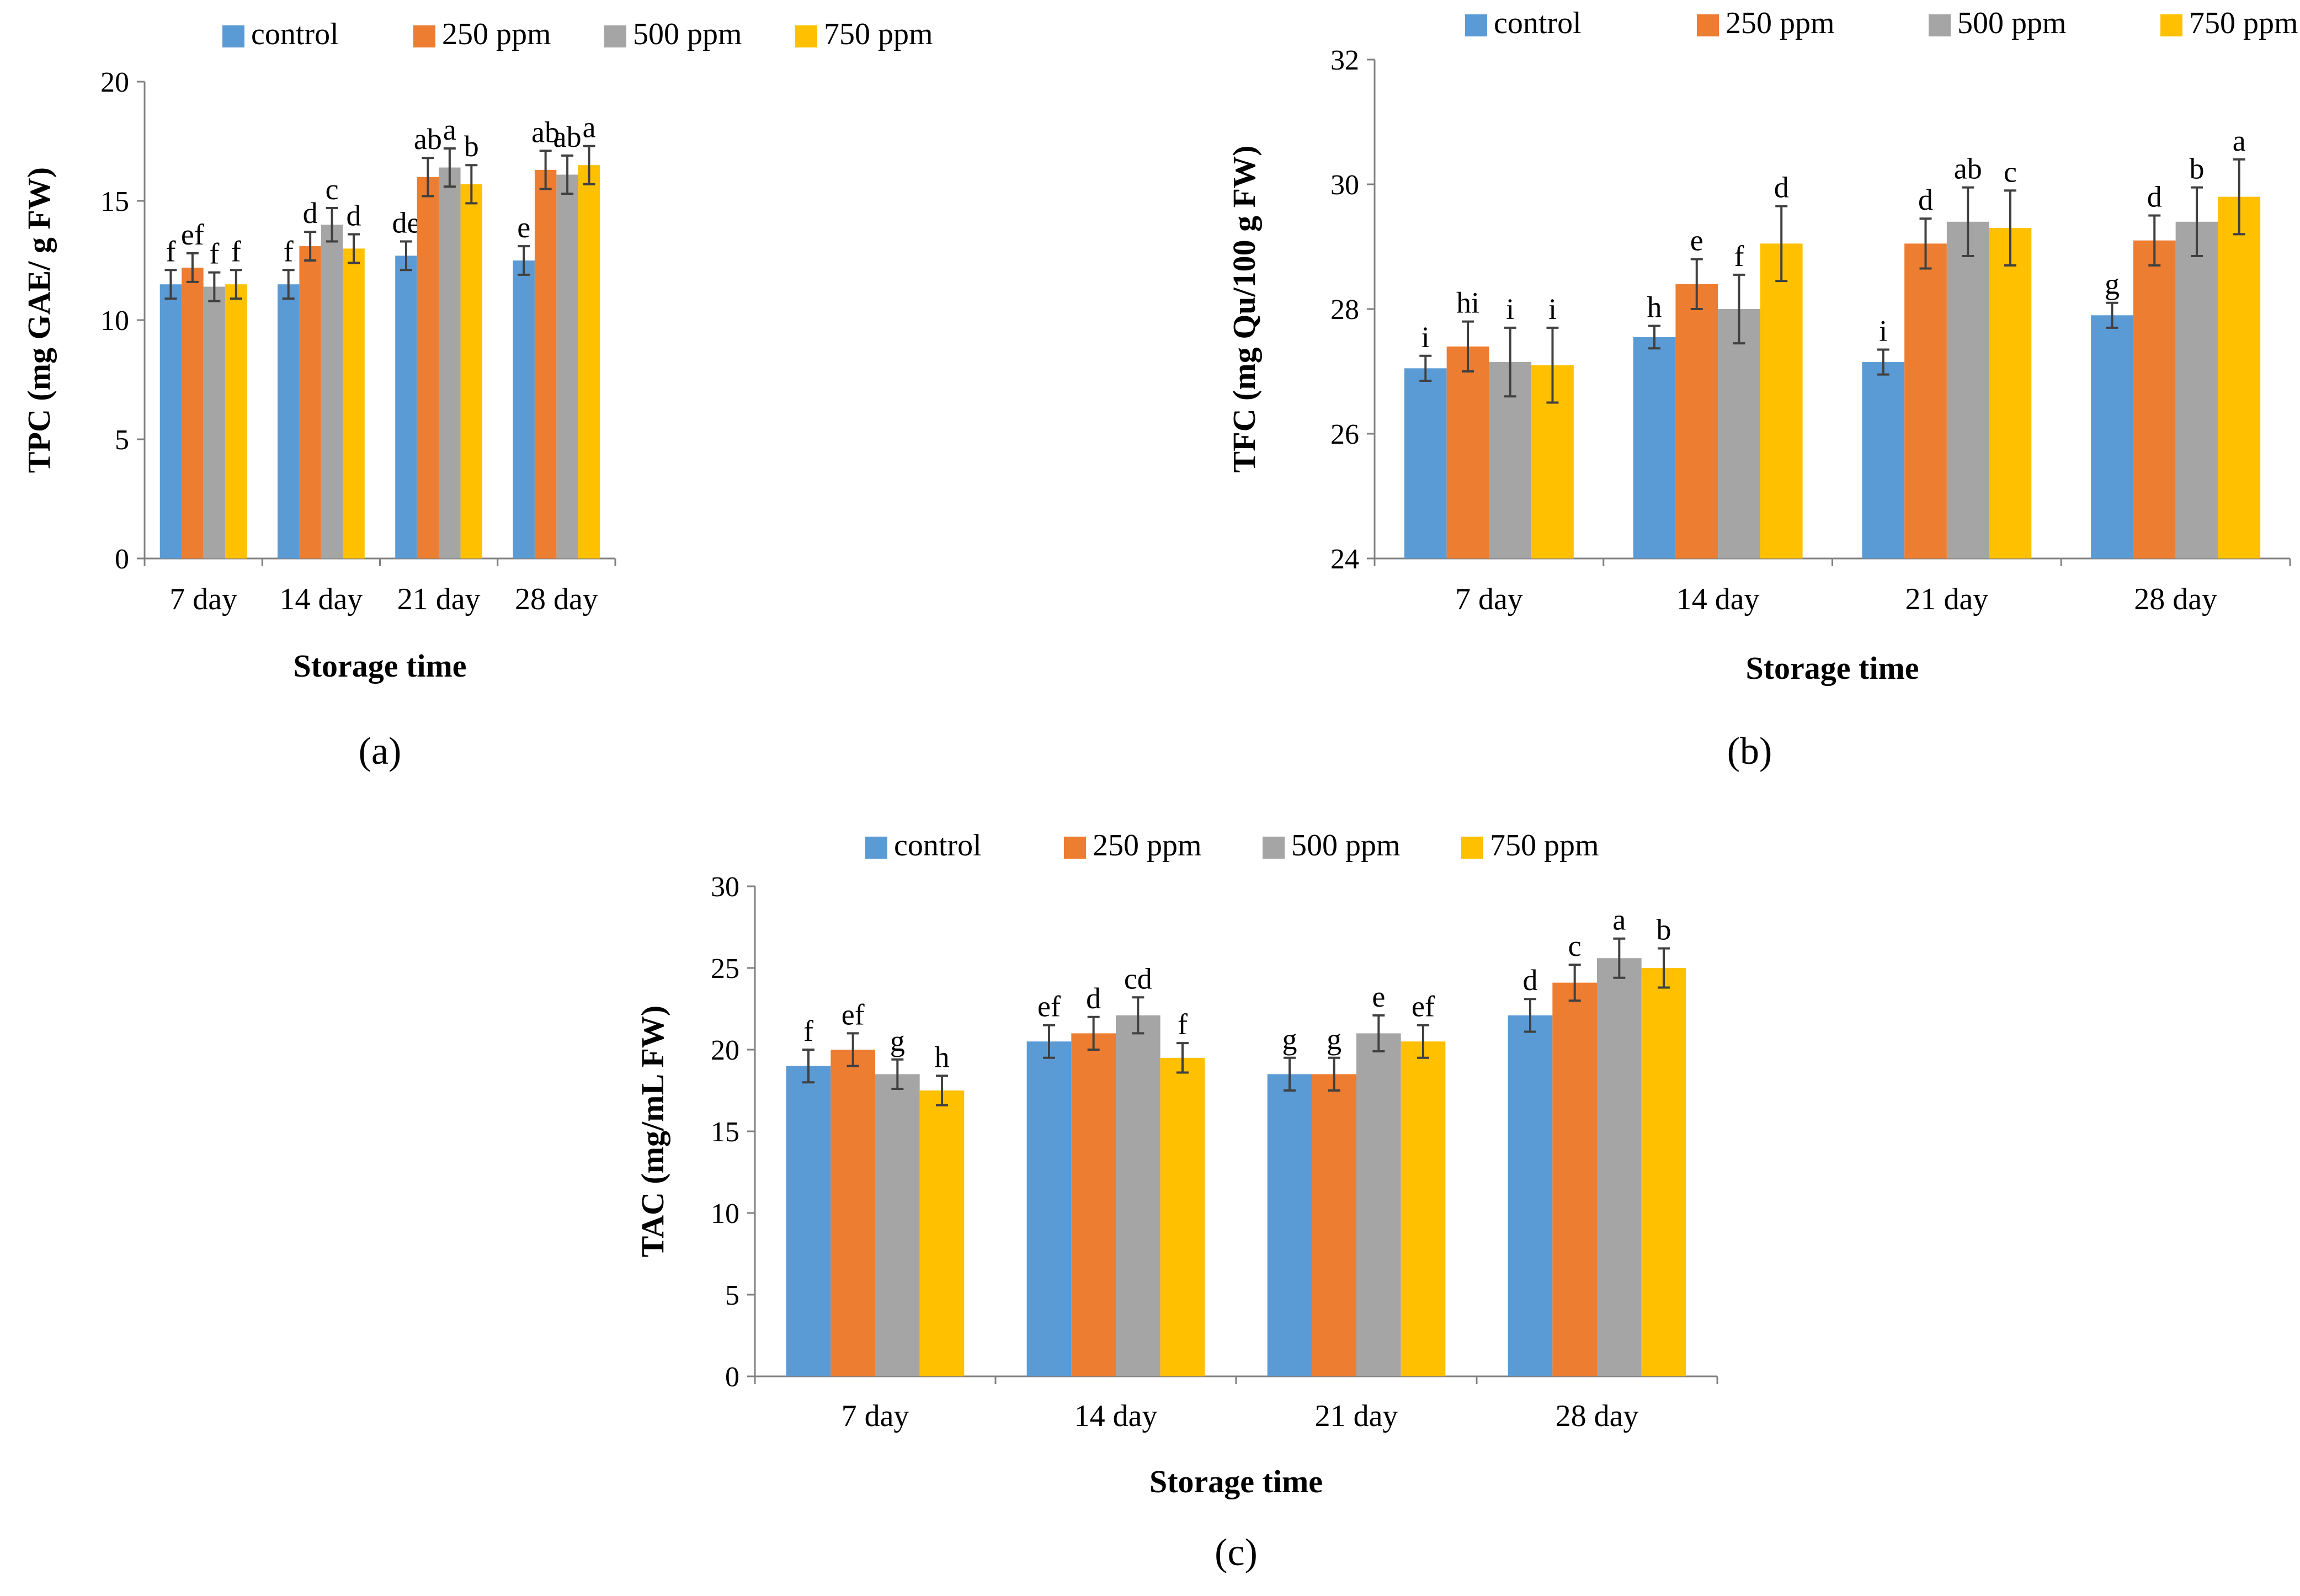 The image size is (2300, 1596). Describe the element at coordinates (941, 1056) in the screenshot. I see `significance-letter: h` at that location.